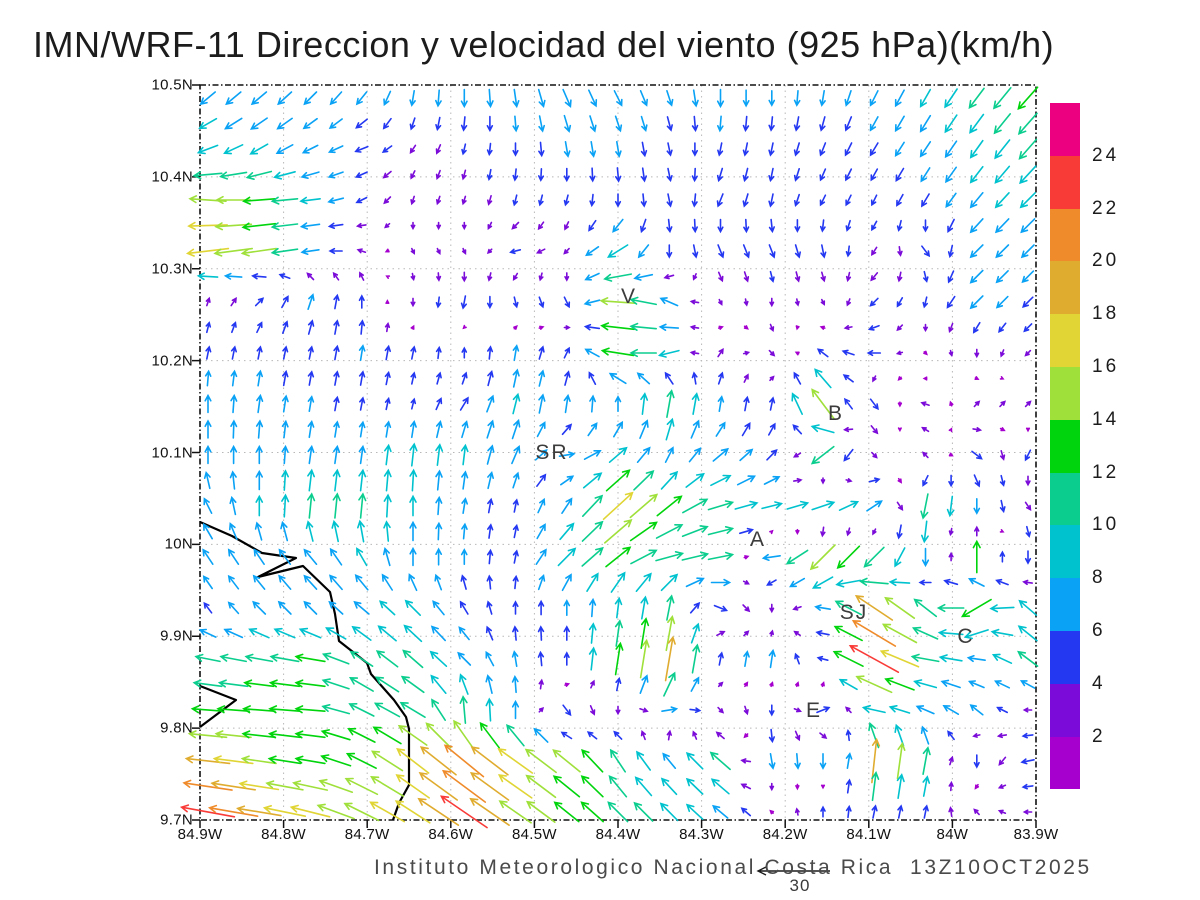  I want to click on reference-arrow, so click(793, 871).